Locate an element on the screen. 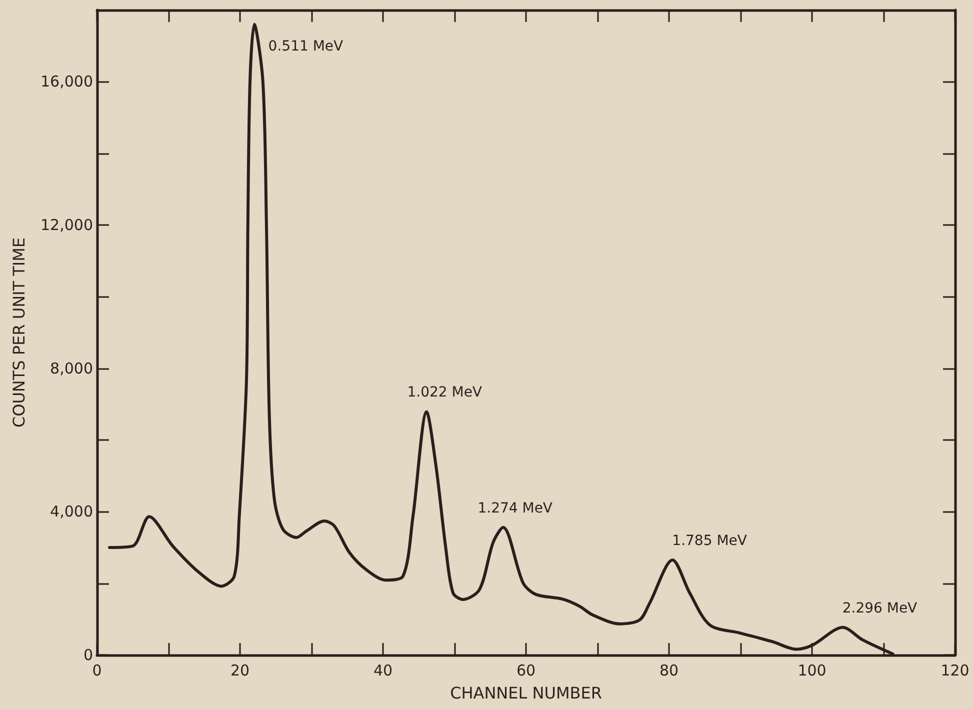 This screenshot has width=973, height=709. y-tick-label: 8,000 is located at coordinates (71, 368).